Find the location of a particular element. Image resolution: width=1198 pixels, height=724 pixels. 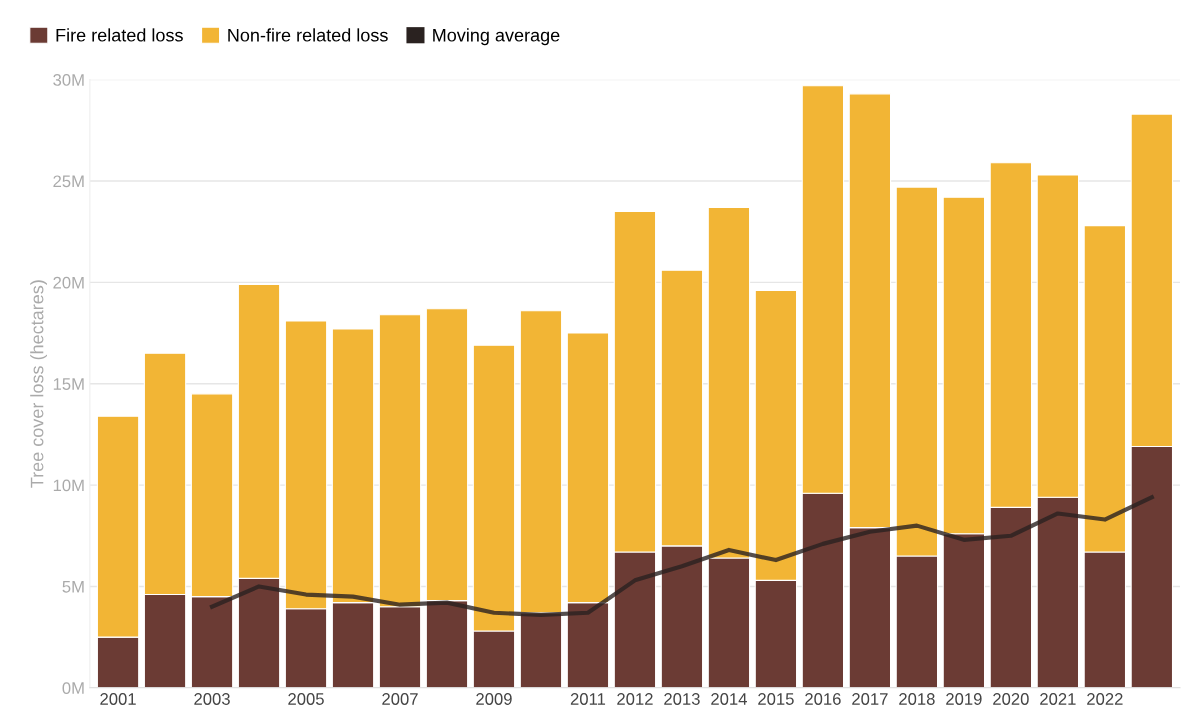

x-tick-label: 2014 is located at coordinates (729, 699).